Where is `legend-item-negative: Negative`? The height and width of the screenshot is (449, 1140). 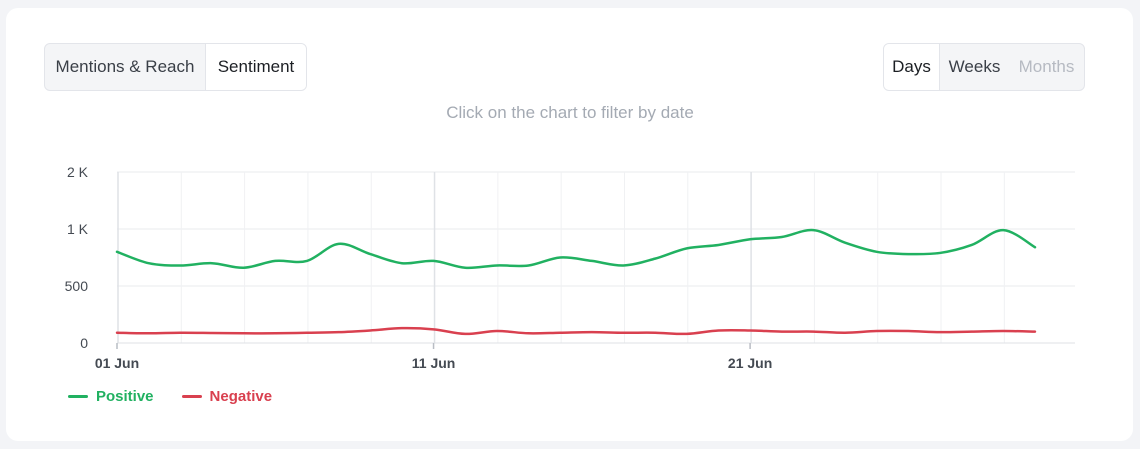
legend-item-negative: Negative is located at coordinates (227, 396).